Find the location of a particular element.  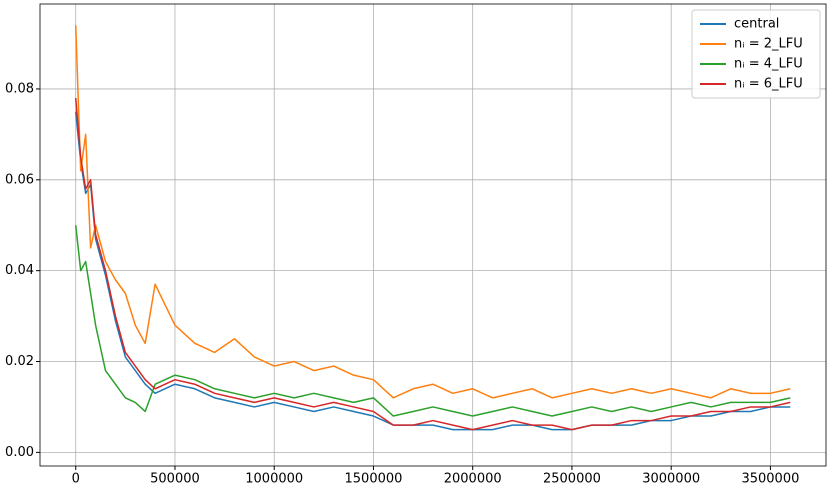

legend-label: nᵢ = 2_LFU is located at coordinates (768, 44).